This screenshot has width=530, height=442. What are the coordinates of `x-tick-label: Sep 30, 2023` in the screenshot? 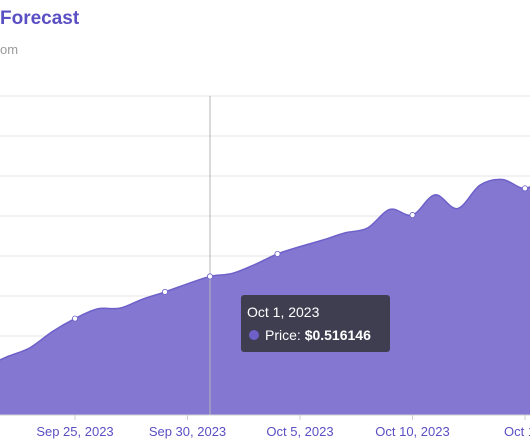 It's located at (187, 431).